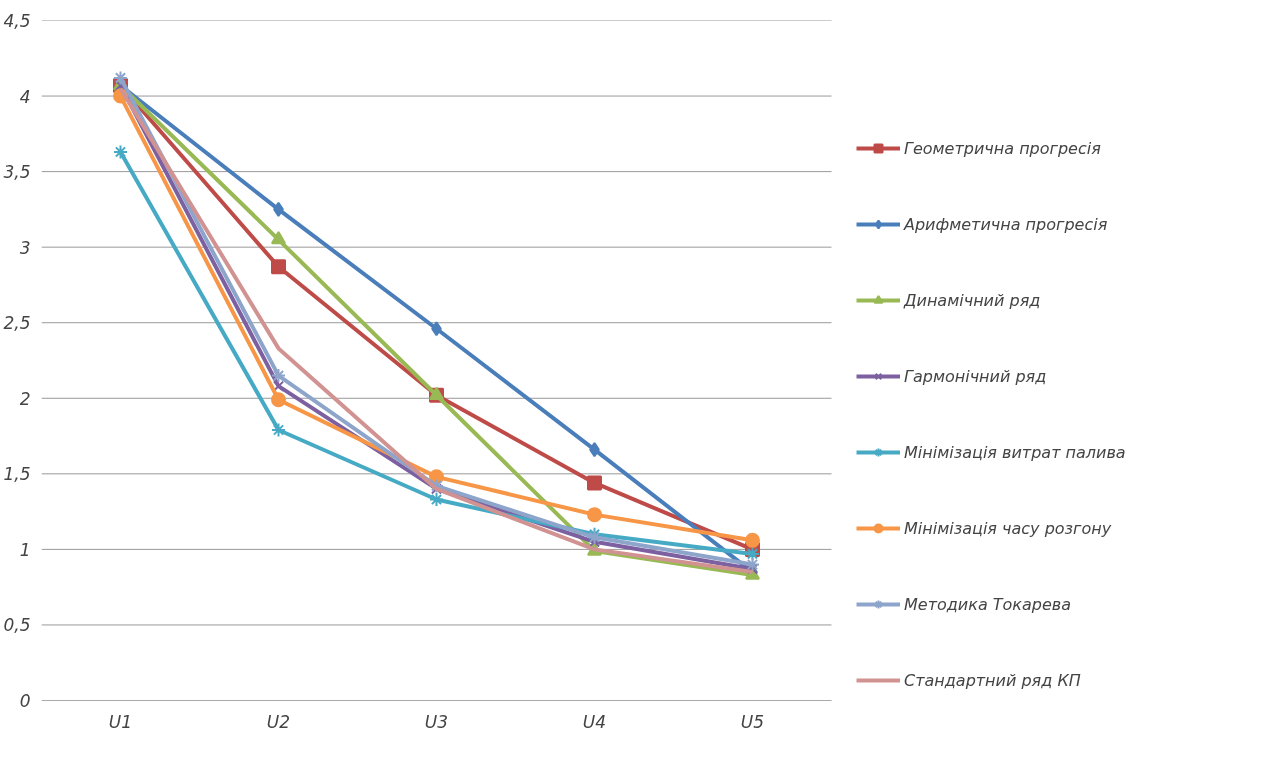  Describe the element at coordinates (988, 604) in the screenshot. I see `legend-label: Методика Токарева` at that location.